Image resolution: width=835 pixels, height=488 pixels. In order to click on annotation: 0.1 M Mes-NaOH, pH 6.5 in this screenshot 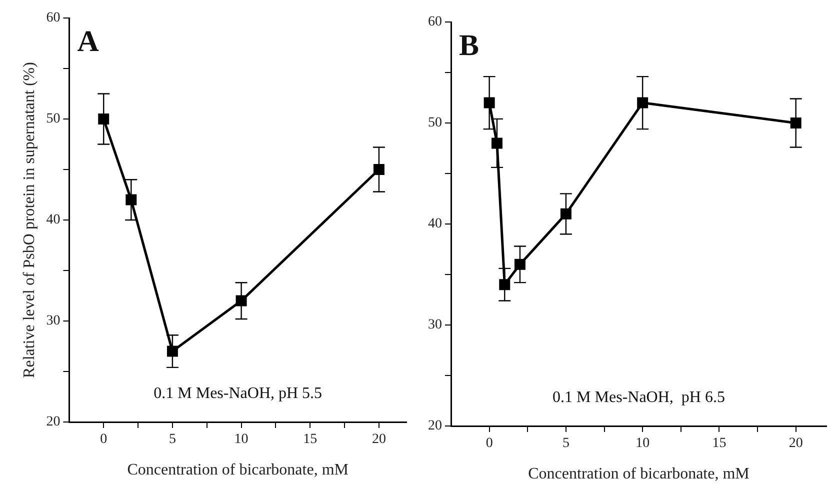, I will do `click(638, 397)`.